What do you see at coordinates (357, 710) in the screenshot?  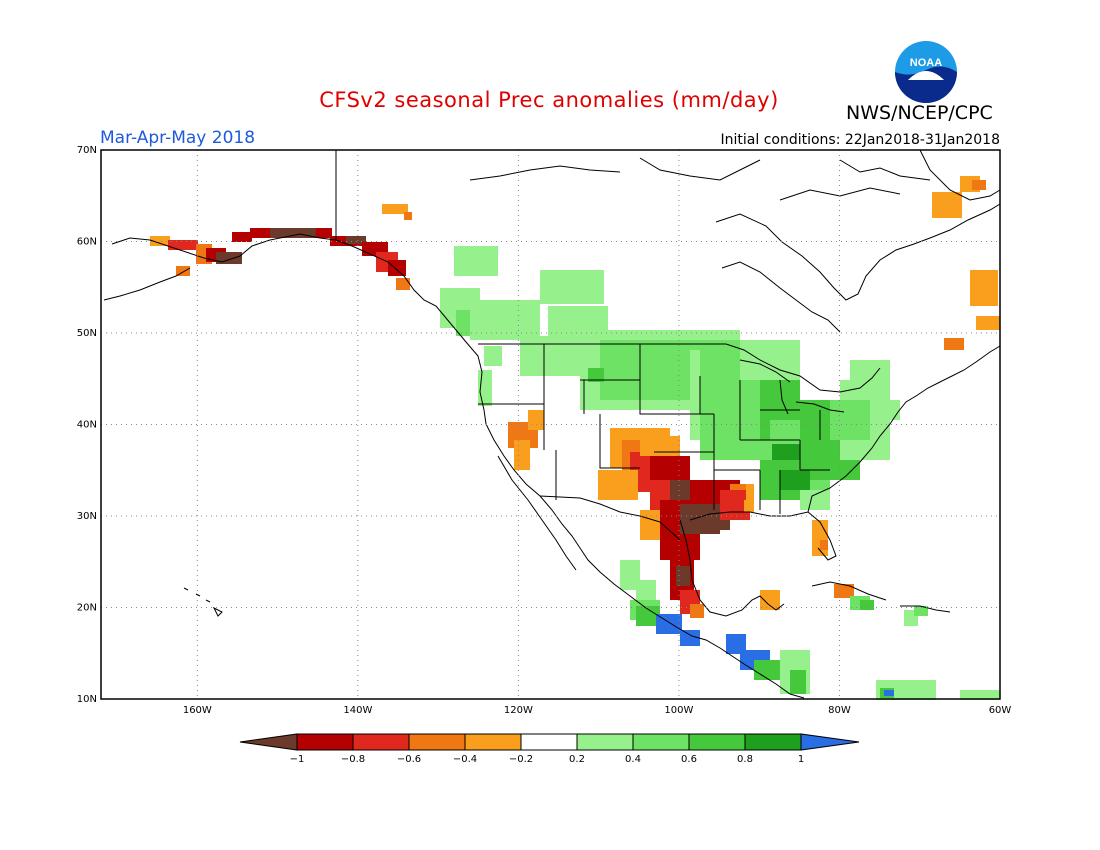 I see `lon-label: 140W` at bounding box center [357, 710].